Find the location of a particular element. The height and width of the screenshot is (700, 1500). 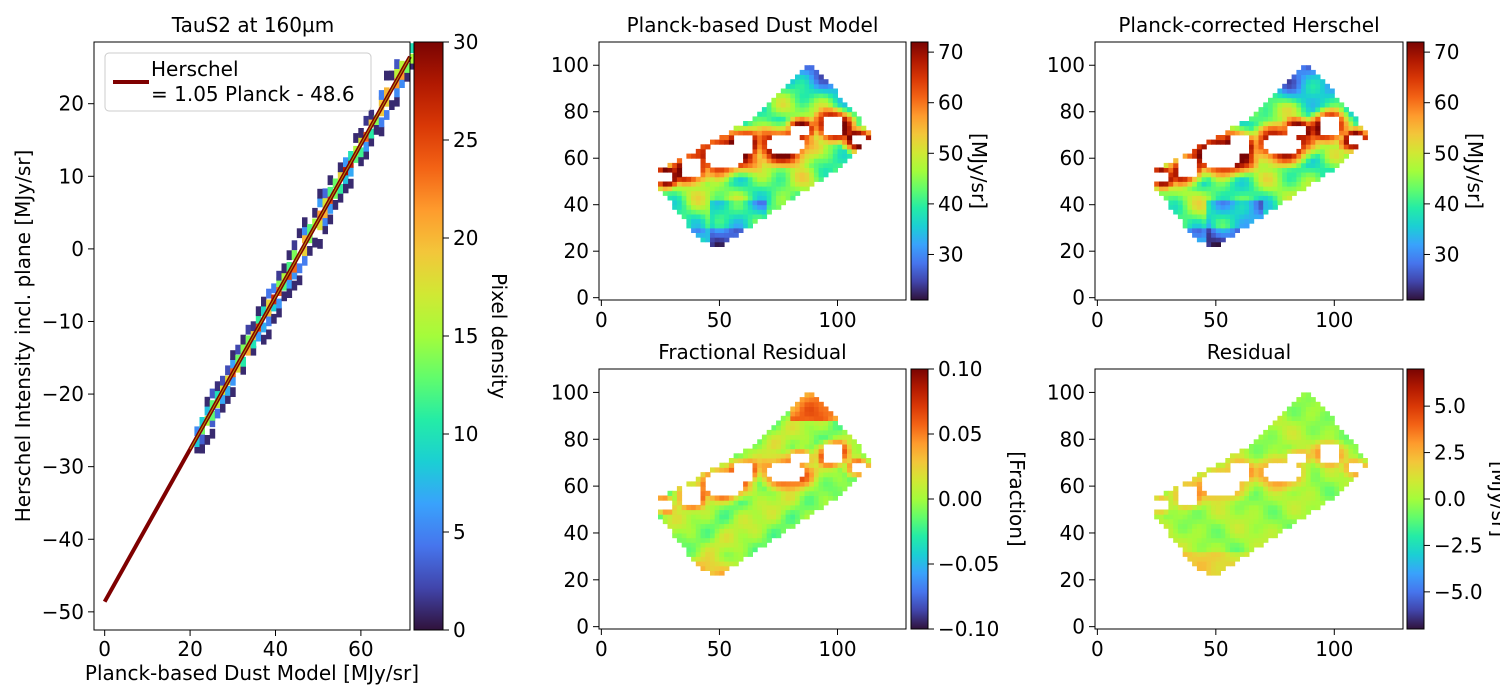

y-tick-label: 80 is located at coordinates (1072, 439).